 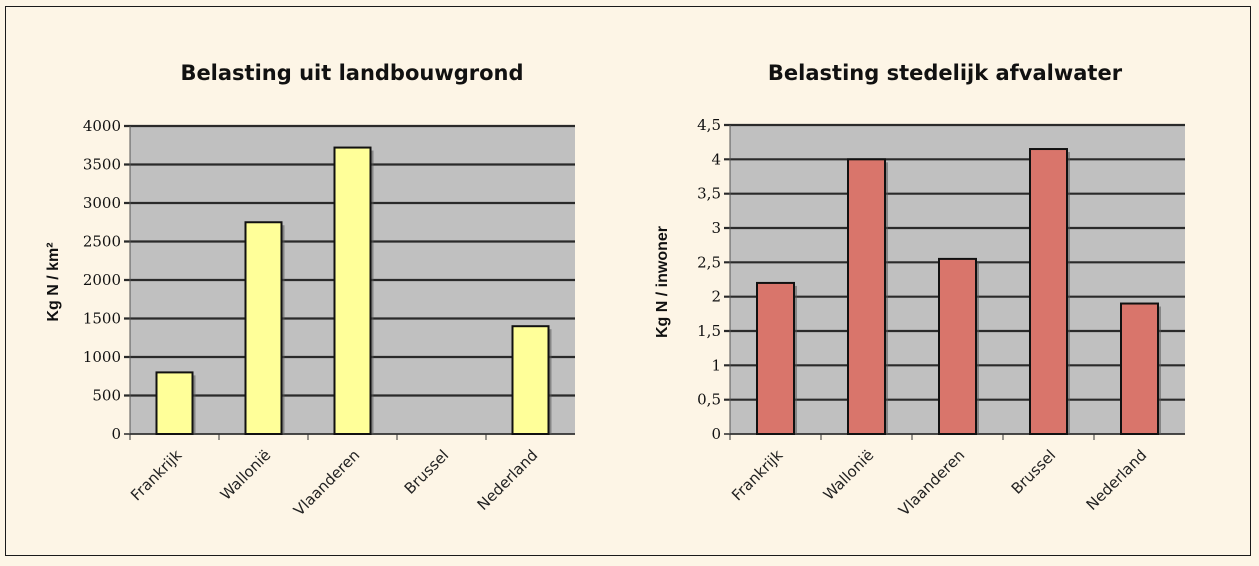 I want to click on chart-right-ytick-label: 3,5, so click(x=709, y=194).